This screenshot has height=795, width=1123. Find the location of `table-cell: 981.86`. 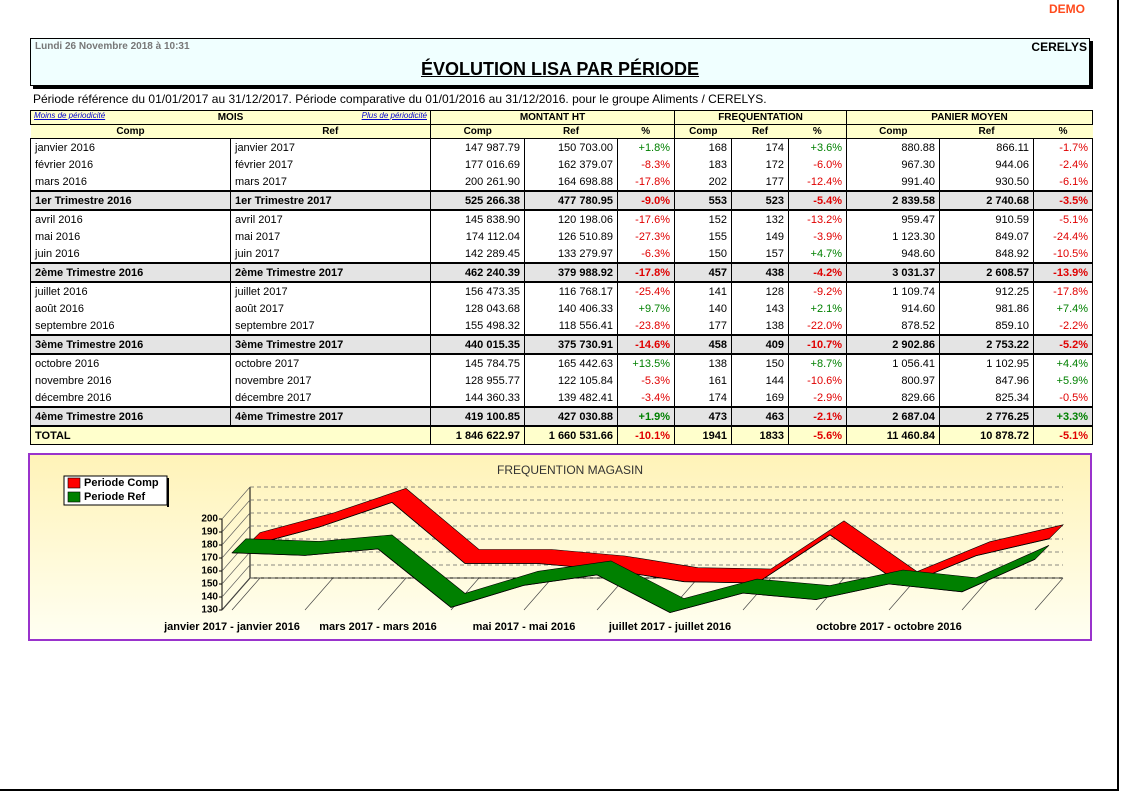

table-cell: 981.86 is located at coordinates (987, 308).